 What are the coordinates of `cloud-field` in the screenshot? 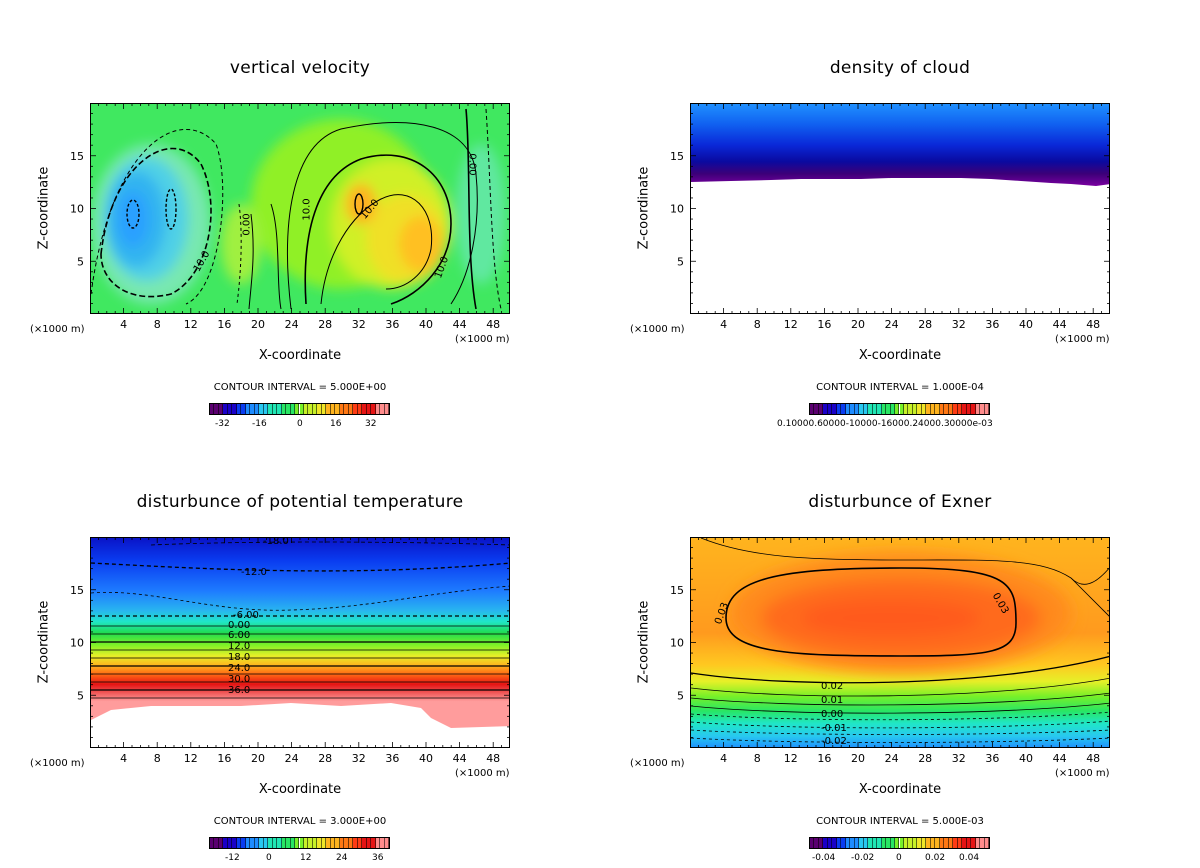 It's located at (900, 208).